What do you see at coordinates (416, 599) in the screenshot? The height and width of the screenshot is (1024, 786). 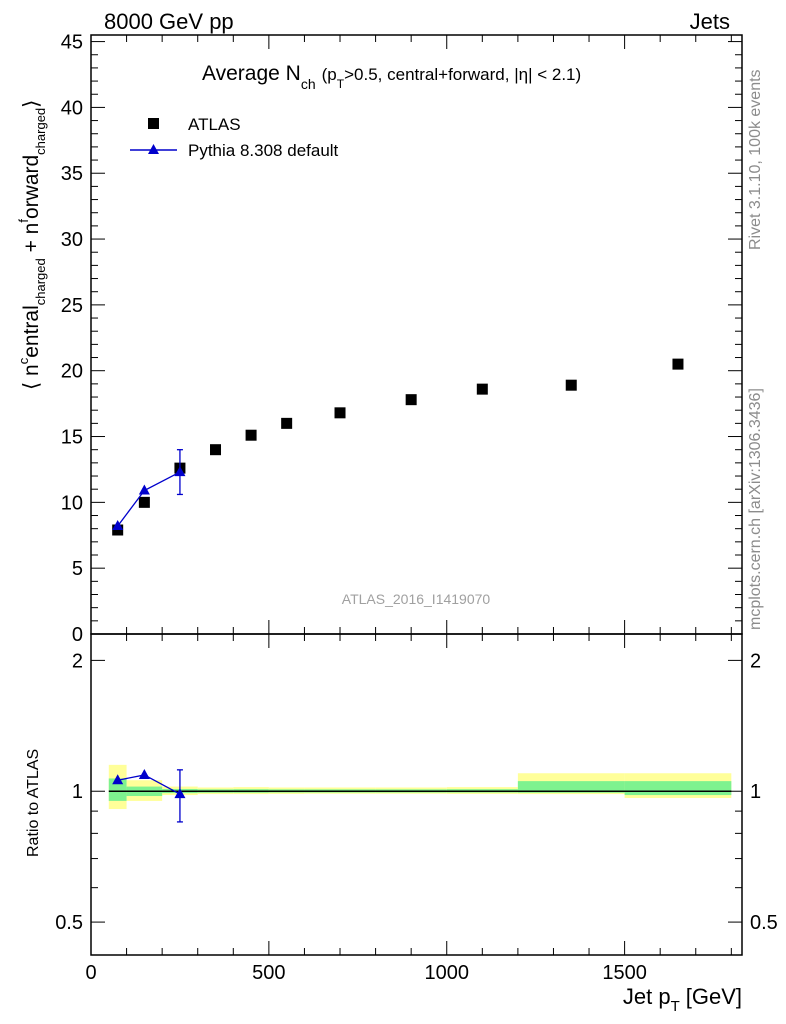 I see `analysis-watermark: ATLAS_2016_I1419070` at bounding box center [416, 599].